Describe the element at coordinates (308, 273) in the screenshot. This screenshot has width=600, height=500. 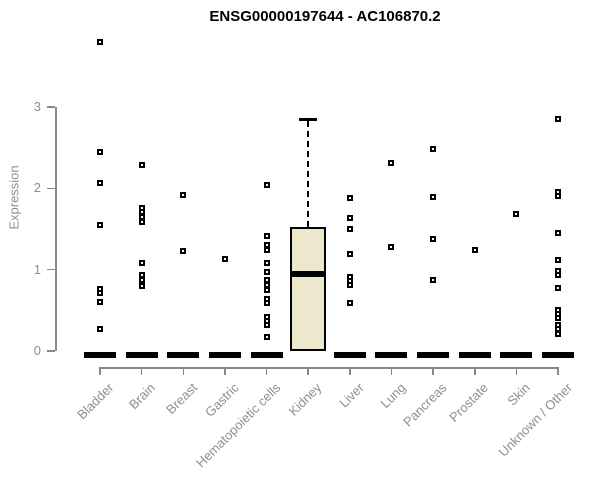
I see `median-line-kidney` at that location.